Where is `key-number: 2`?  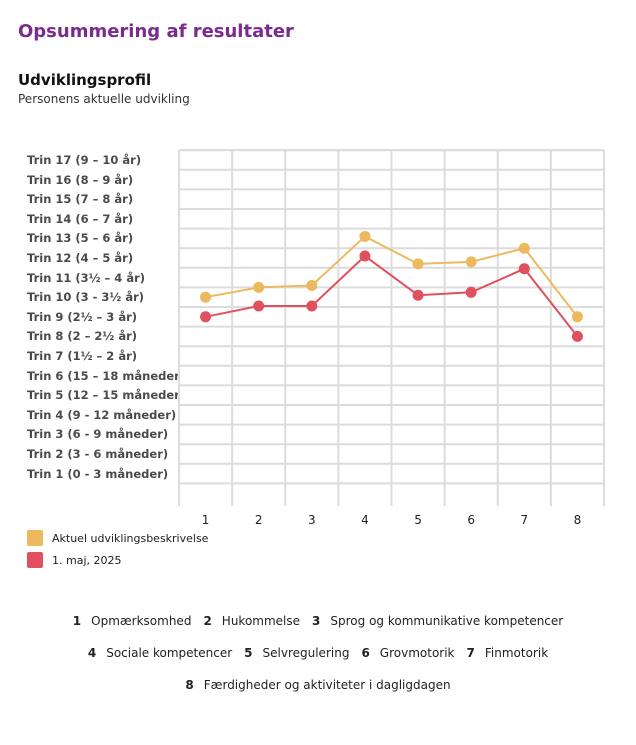
key-number: 2 is located at coordinates (207, 621).